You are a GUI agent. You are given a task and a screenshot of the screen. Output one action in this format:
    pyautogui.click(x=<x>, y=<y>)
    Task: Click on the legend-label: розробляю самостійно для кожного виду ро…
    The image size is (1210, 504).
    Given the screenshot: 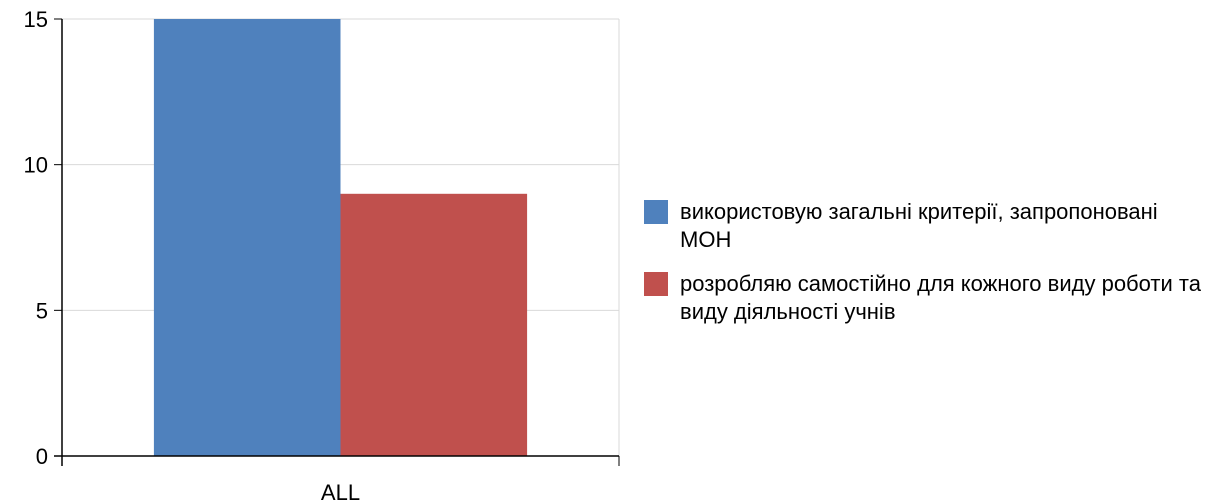 What is the action you would take?
    pyautogui.click(x=940, y=297)
    